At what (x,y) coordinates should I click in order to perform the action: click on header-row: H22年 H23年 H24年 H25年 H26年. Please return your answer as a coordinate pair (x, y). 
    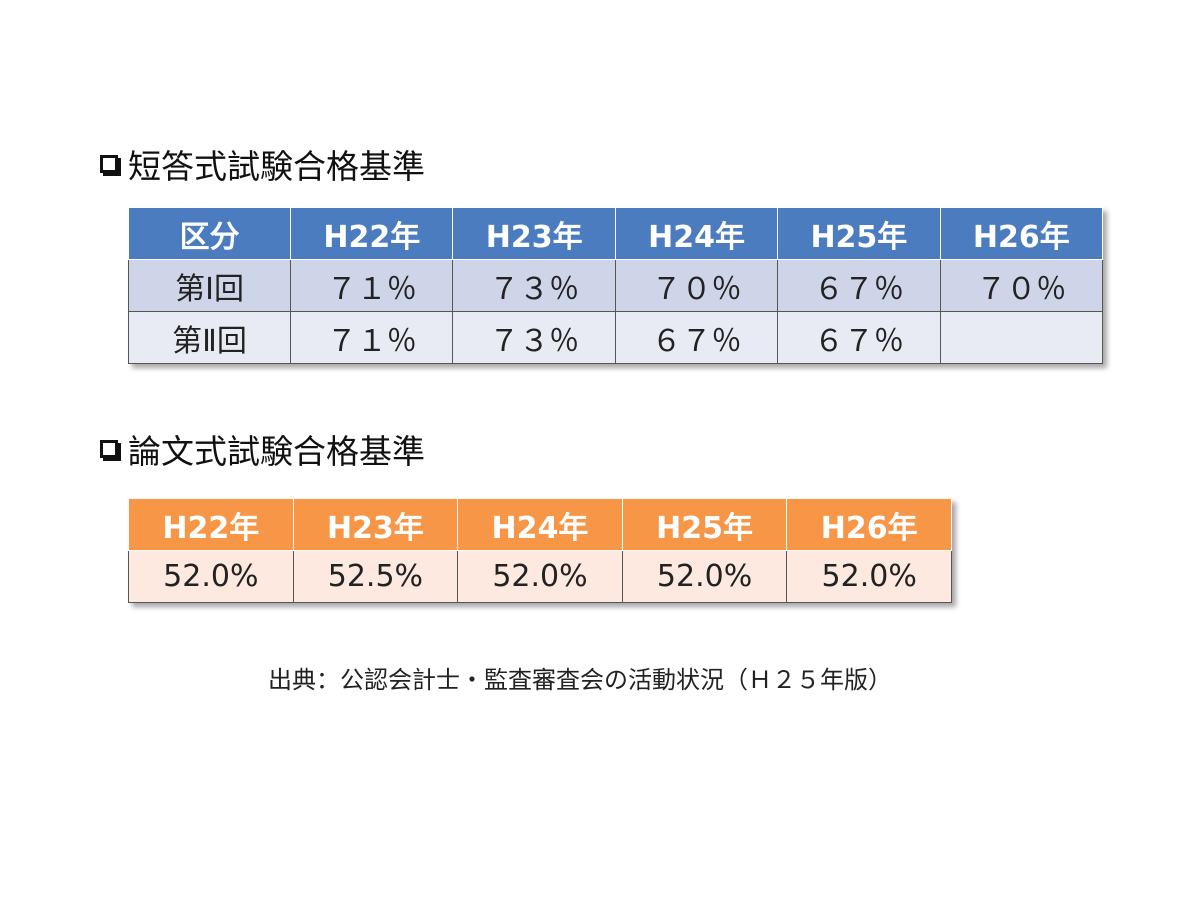
    Looking at the image, I should click on (540, 524).